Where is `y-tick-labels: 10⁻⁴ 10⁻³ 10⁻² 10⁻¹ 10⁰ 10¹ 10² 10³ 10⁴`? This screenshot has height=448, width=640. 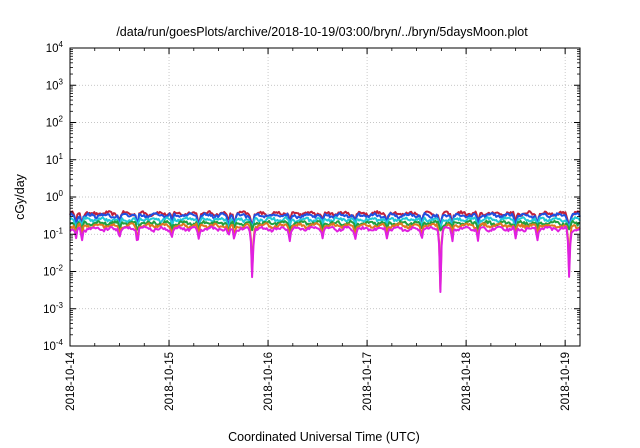 y-tick-labels: 10⁻⁴ 10⁻³ 10⁻² 10⁻¹ 10⁰ 10¹ 10² 10³ 10⁴ is located at coordinates (53, 196).